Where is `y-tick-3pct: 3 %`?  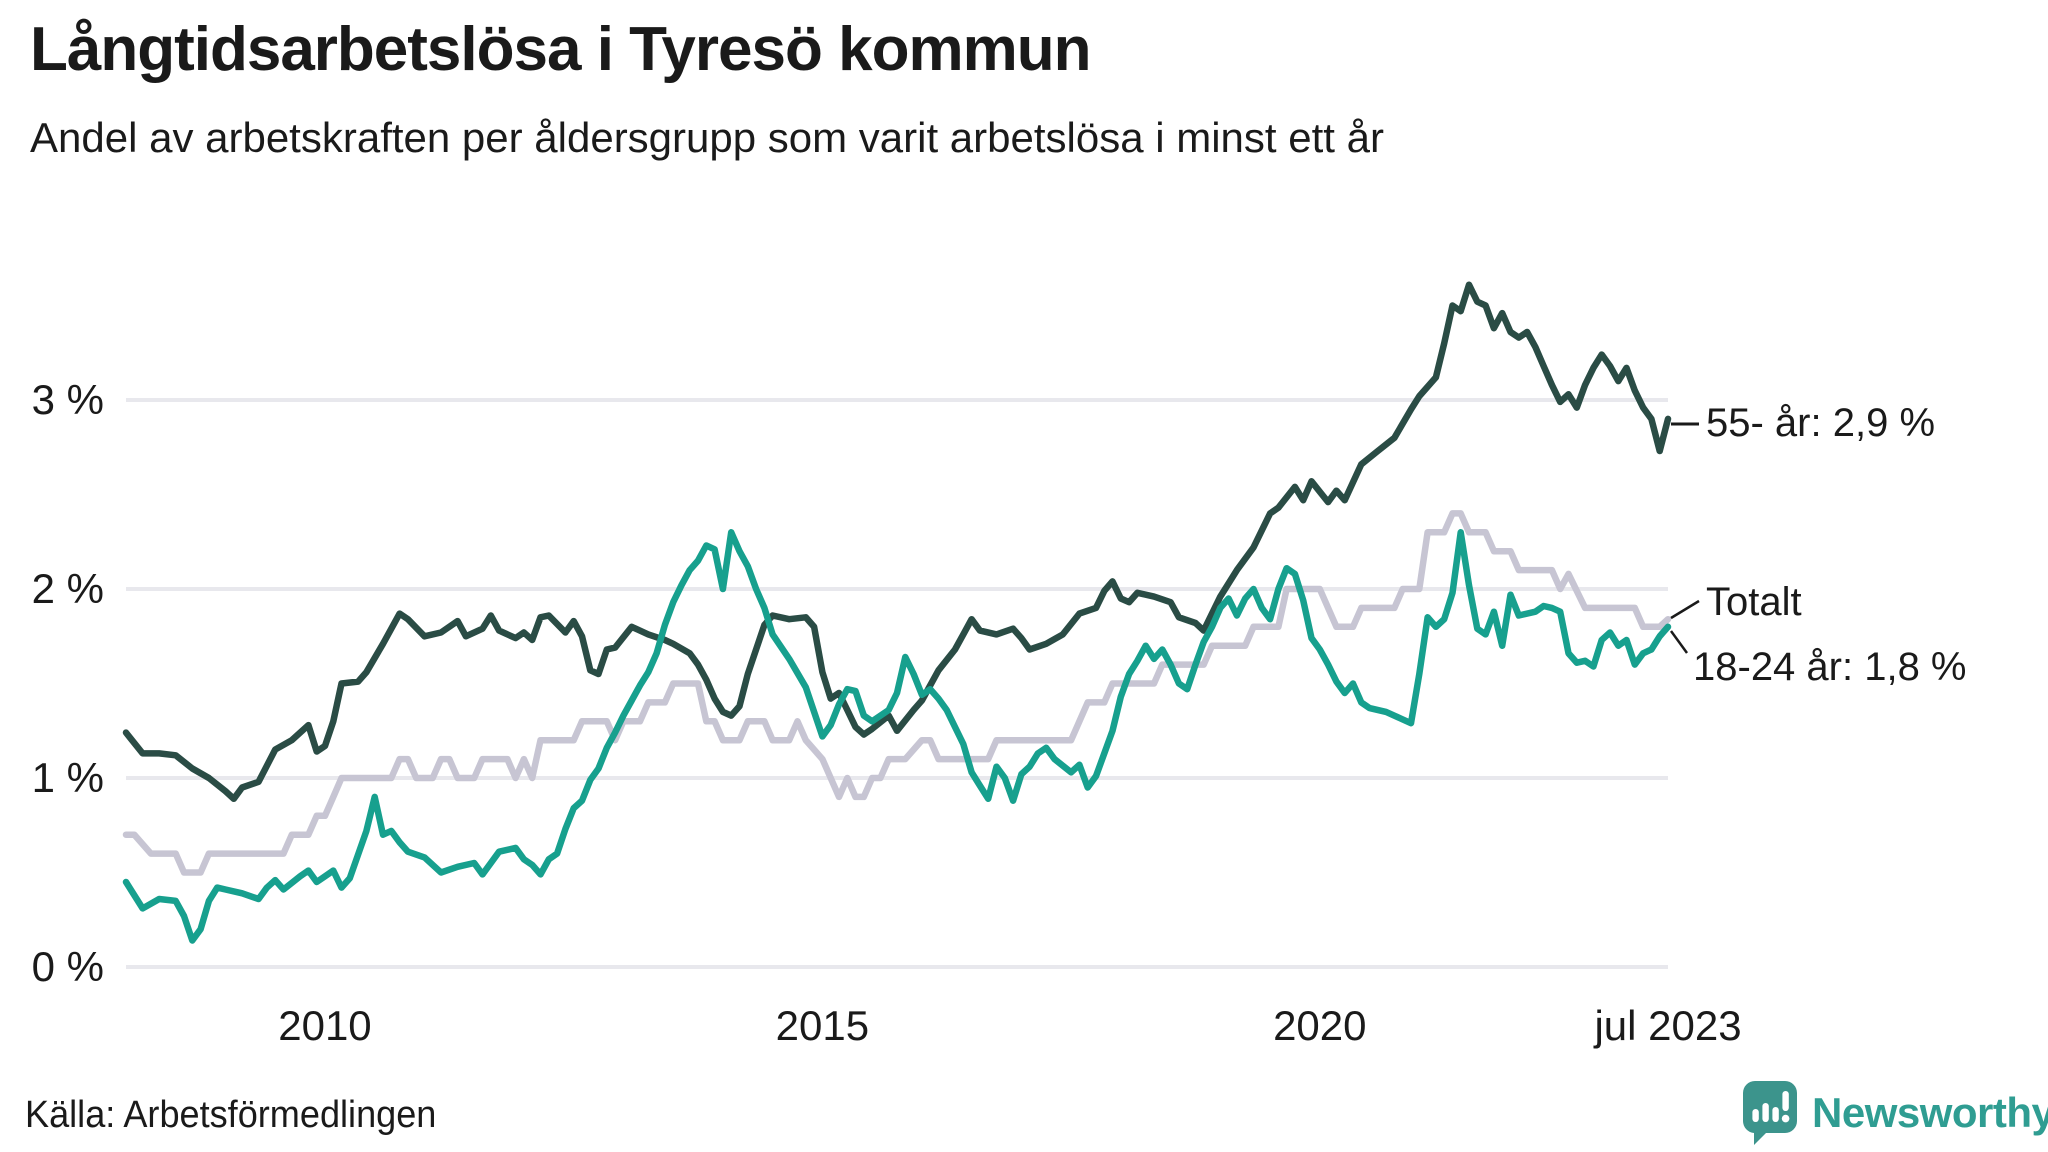
y-tick-3pct: 3 % is located at coordinates (67, 399).